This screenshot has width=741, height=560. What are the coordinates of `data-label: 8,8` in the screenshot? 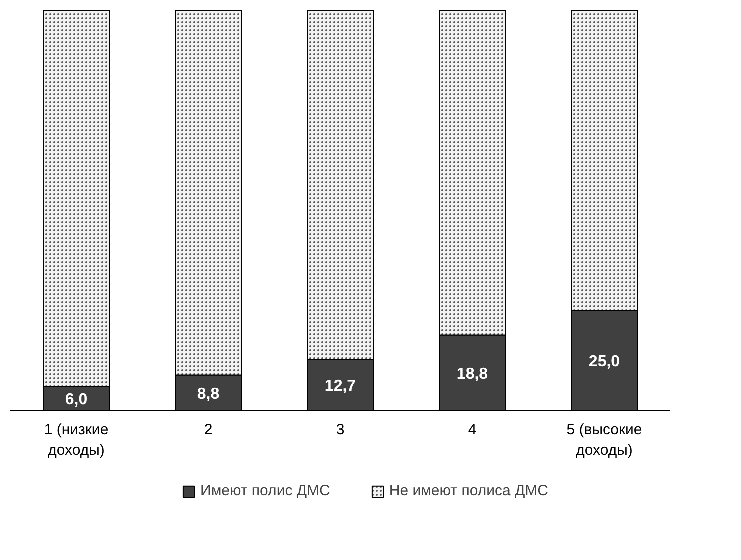 It's located at (208, 394).